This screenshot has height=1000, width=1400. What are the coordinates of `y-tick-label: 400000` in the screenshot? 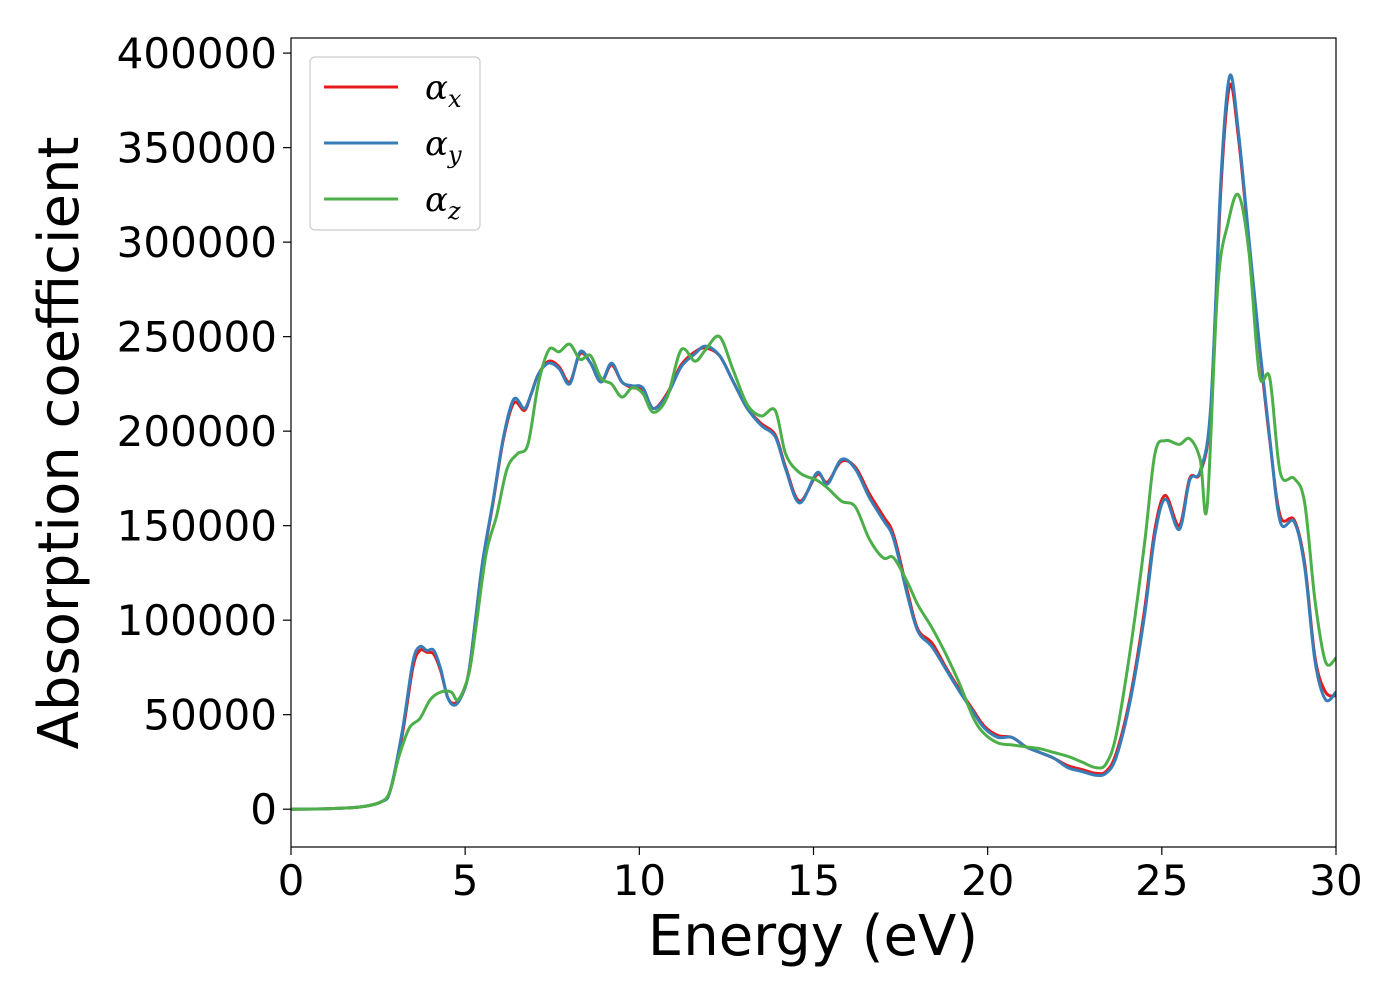 It's located at (197, 53).